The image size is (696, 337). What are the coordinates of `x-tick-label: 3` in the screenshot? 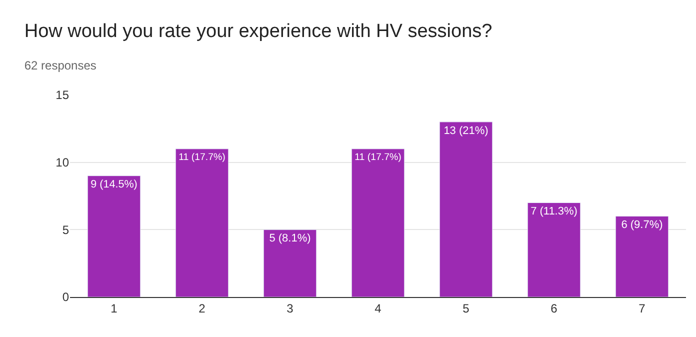 It's located at (290, 308).